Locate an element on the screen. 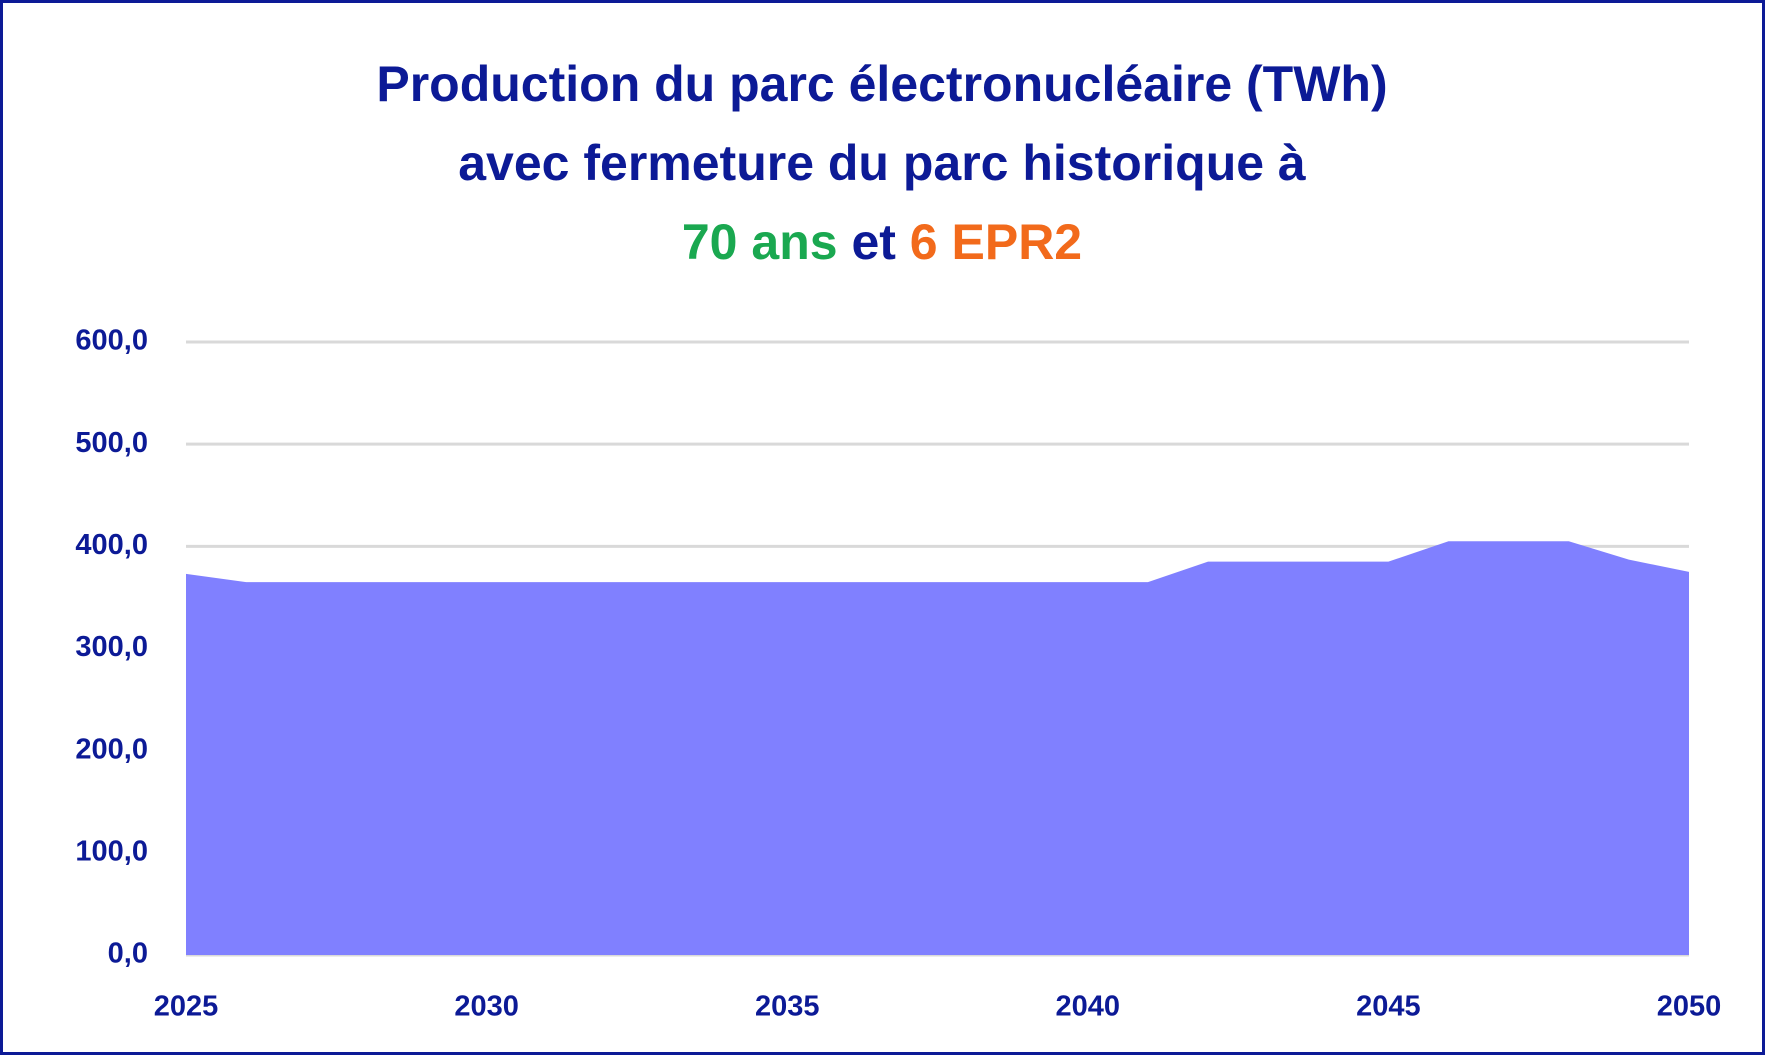 The width and height of the screenshot is (1765, 1055). y-tick-label: 100,0 is located at coordinates (111, 851).